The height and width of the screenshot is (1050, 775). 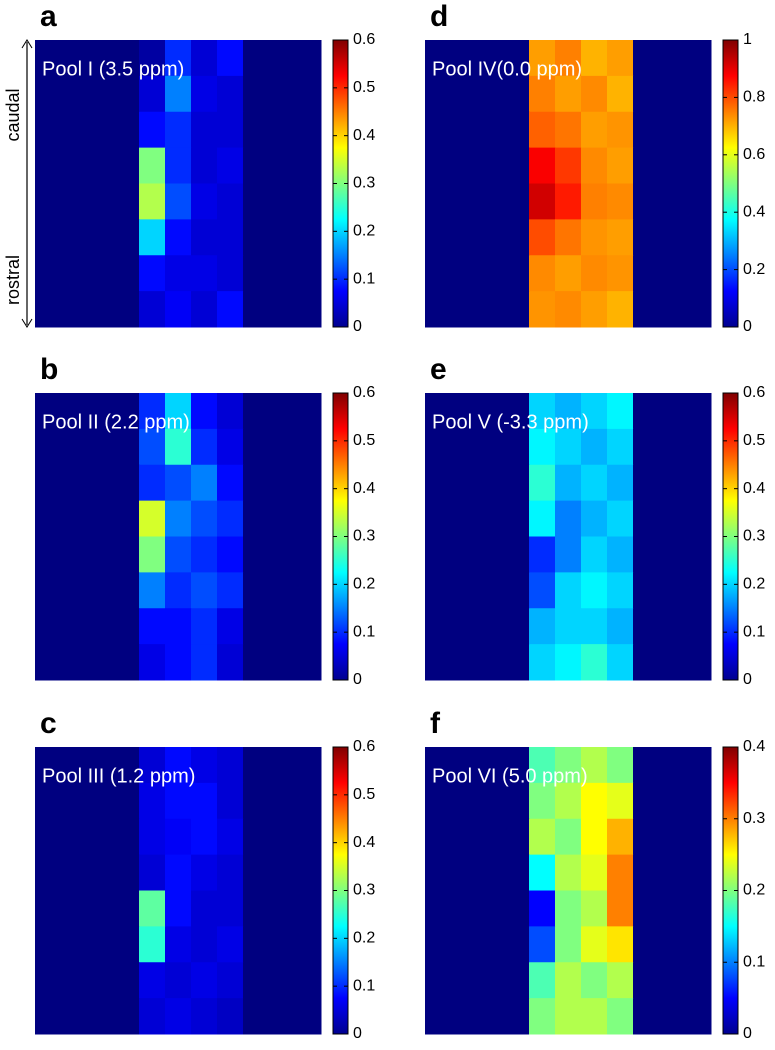 I want to click on panel-title: Pool III (1.2 ppm), so click(x=118, y=776).